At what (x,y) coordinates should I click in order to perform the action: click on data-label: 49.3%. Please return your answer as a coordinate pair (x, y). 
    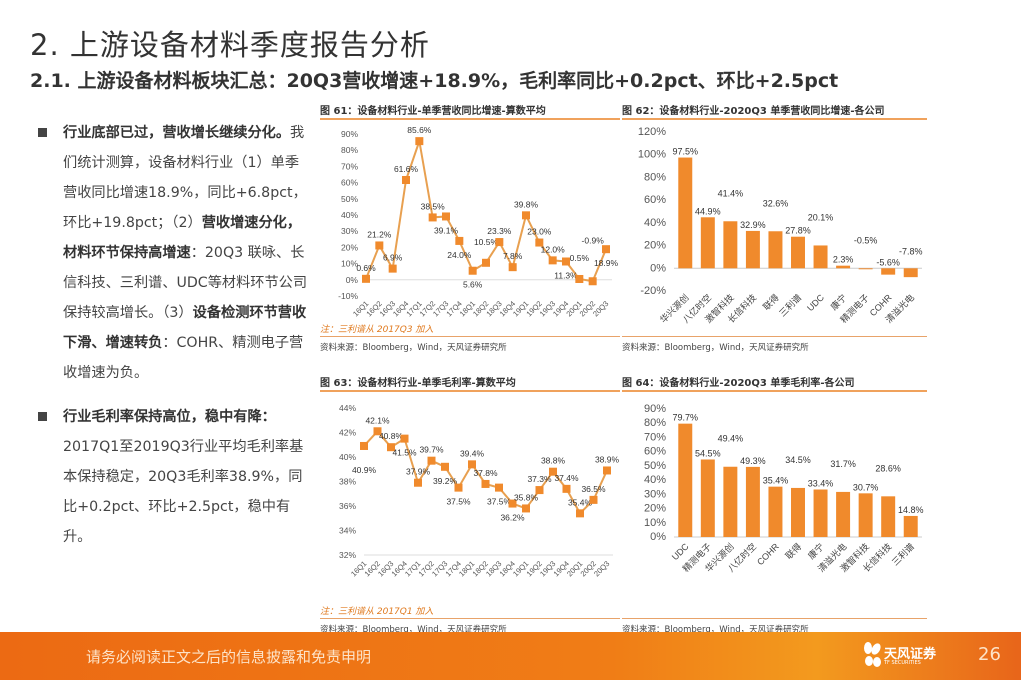
    Looking at the image, I should click on (753, 461).